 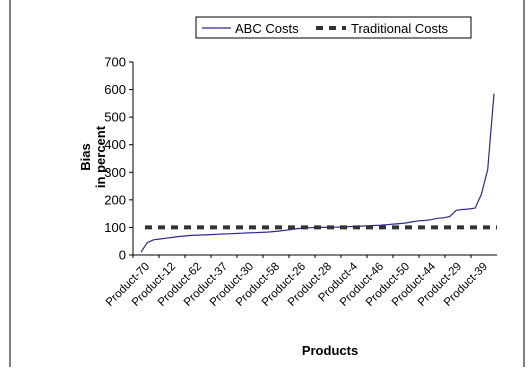 I want to click on y-tick-label: 400, so click(x=115, y=144).